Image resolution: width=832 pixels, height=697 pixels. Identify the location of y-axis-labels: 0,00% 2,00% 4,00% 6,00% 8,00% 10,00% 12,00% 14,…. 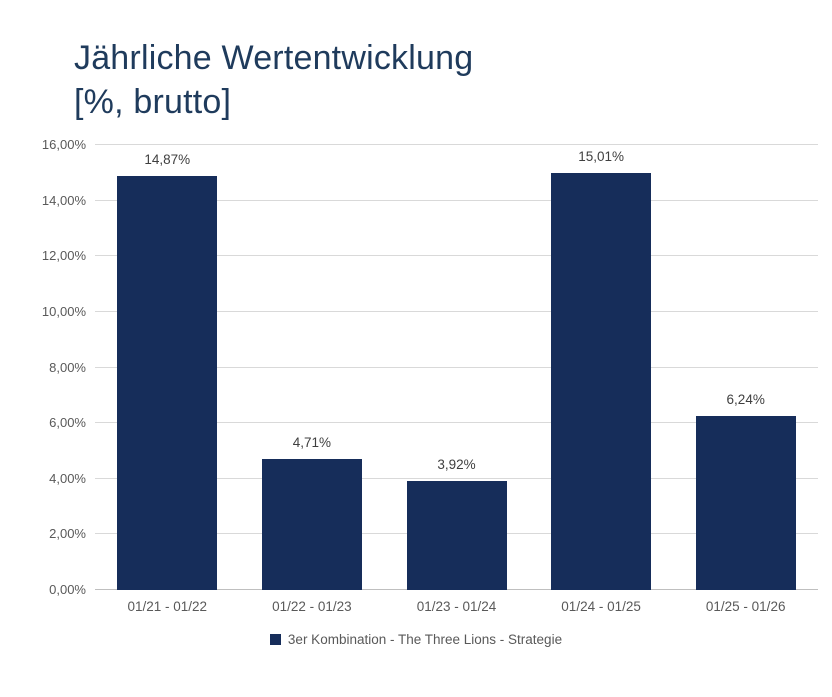
(43, 367).